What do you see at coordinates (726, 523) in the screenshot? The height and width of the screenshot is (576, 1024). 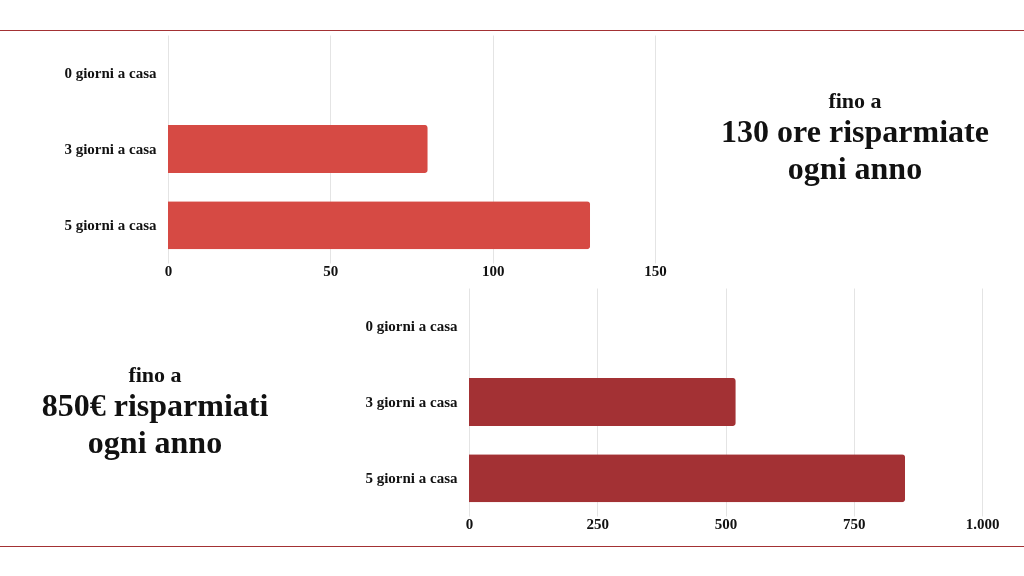 I see `x-tick-label: 500` at bounding box center [726, 523].